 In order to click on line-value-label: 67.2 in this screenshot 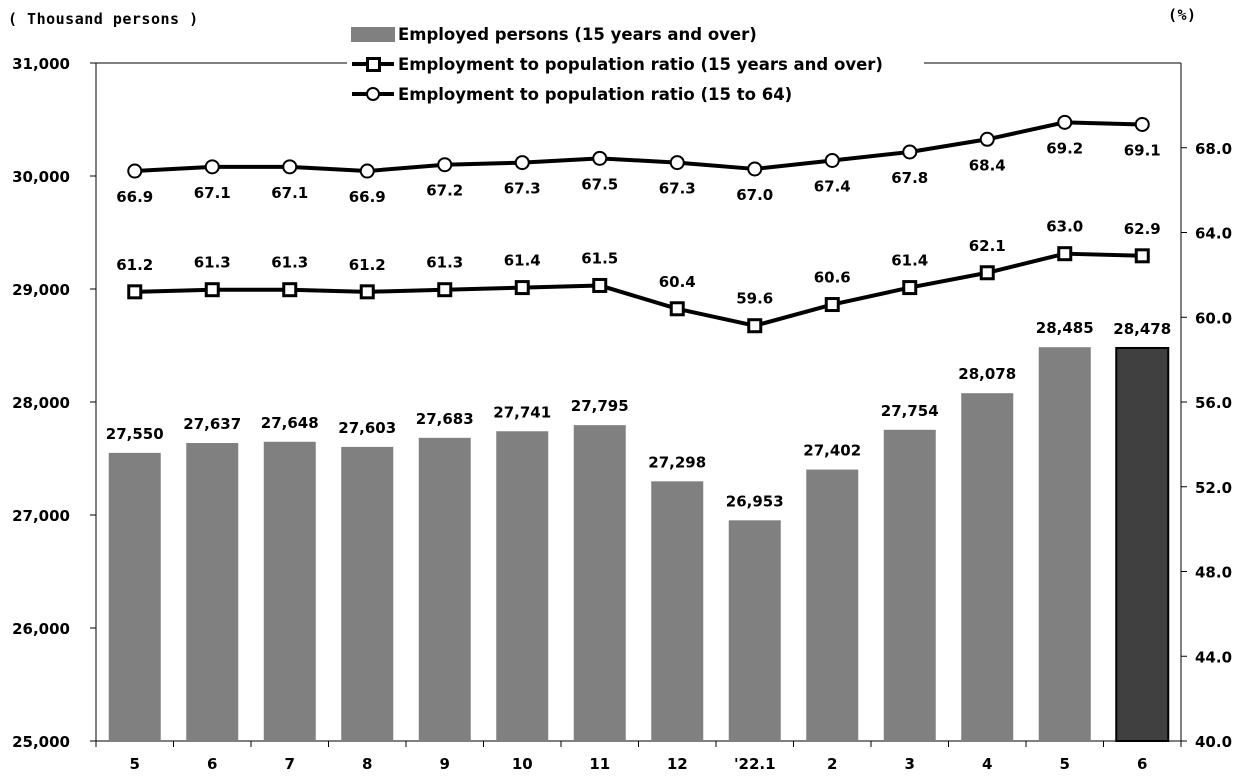, I will do `click(444, 191)`.